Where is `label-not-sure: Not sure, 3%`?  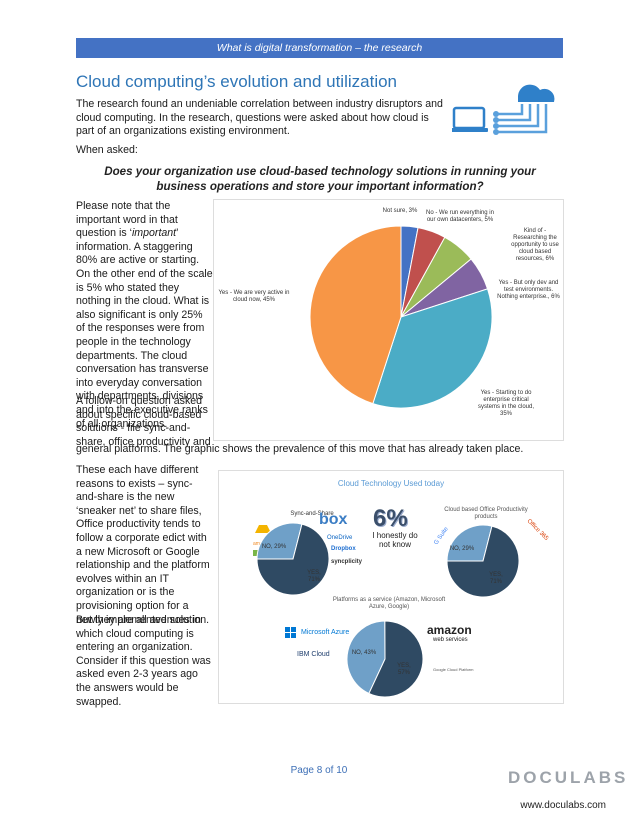
label-not-sure: Not sure, 3% is located at coordinates (400, 211).